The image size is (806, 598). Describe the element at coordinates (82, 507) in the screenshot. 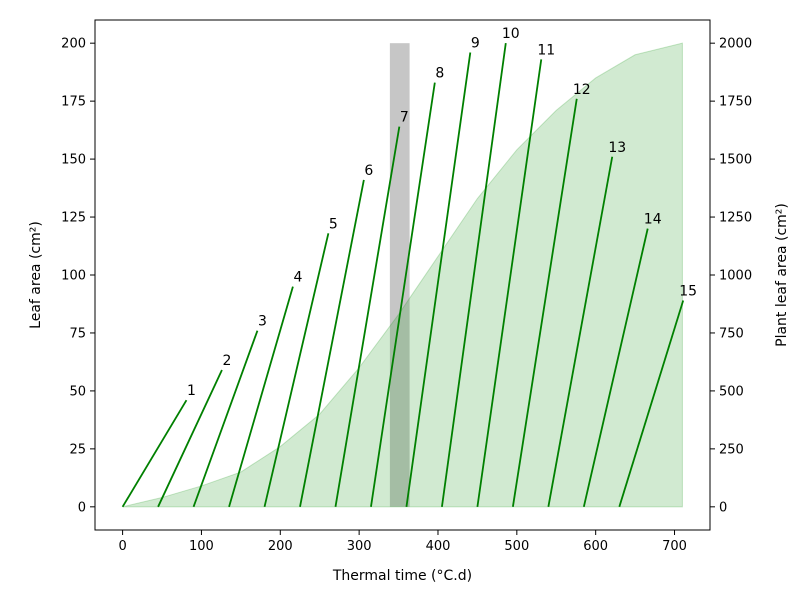

I see `y-tick-label: 0` at that location.